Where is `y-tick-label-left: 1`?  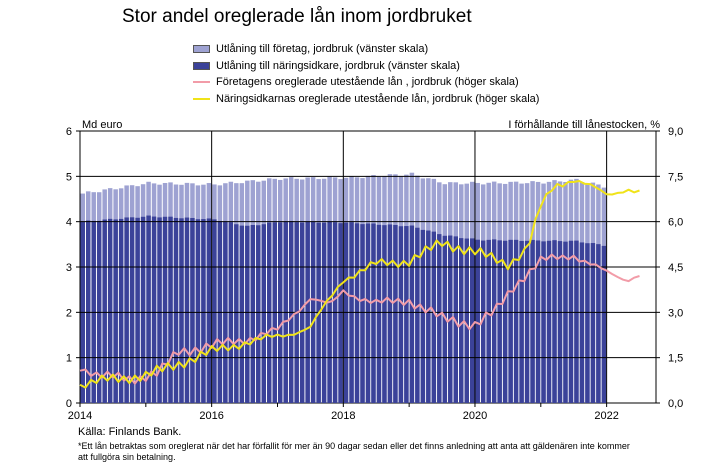 y-tick-label-left: 1 is located at coordinates (69, 359).